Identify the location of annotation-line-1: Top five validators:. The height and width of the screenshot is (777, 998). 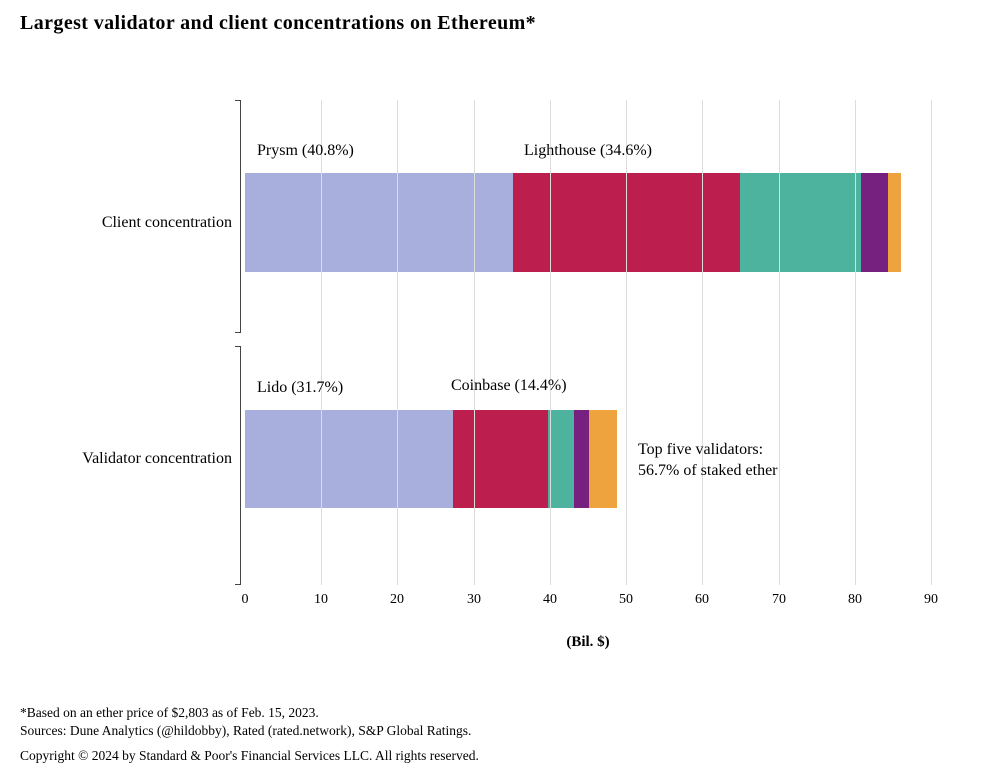
(701, 449).